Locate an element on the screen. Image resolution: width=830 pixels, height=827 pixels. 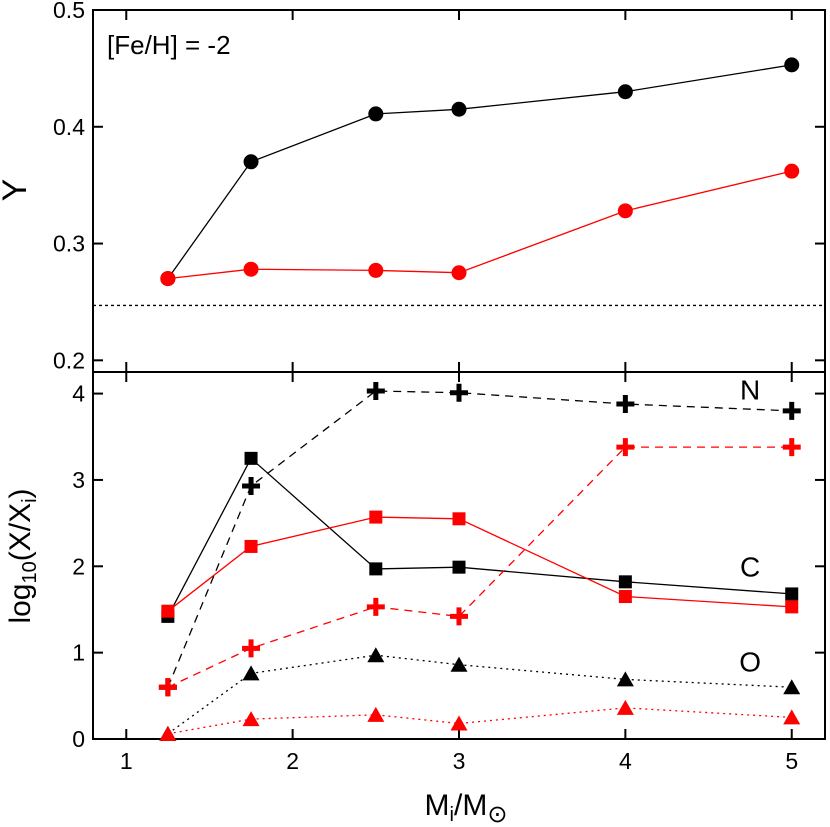
bottom-ytick-label-1: 1 is located at coordinates (78, 653).